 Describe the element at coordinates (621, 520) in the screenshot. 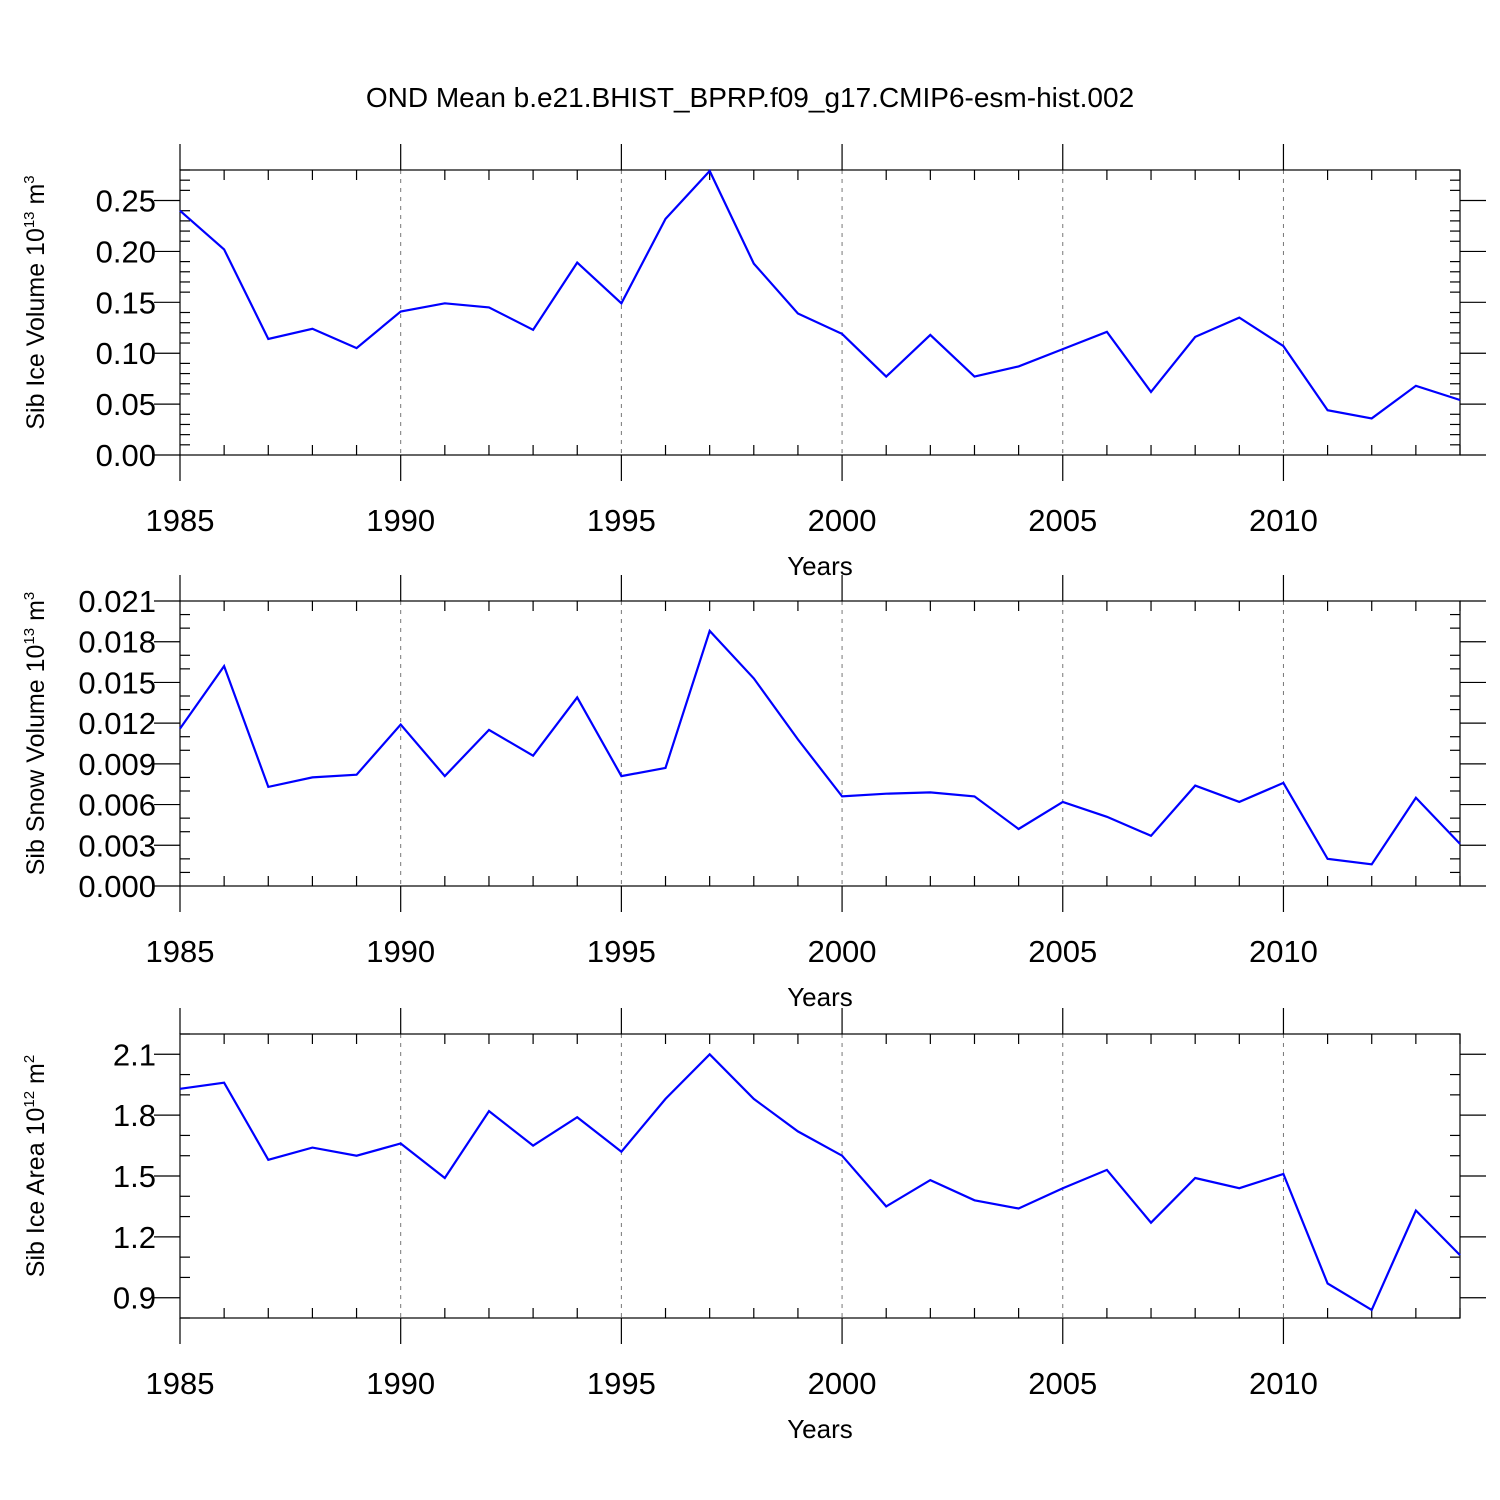

I see `x-tick-label: 1995` at that location.